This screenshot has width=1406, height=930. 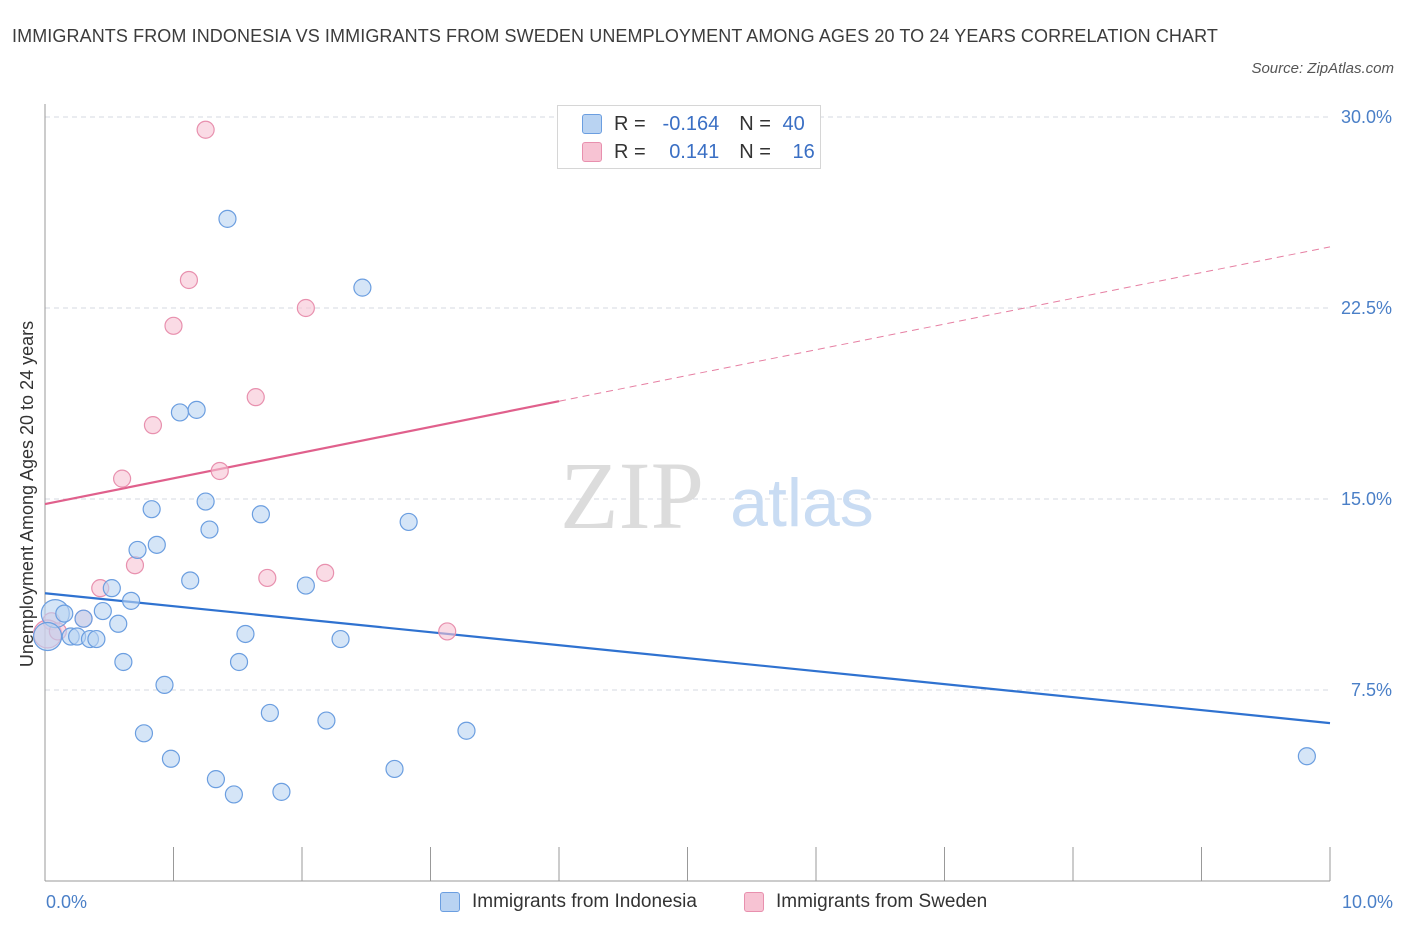 What do you see at coordinates (803, 151) in the screenshot?
I see `legend-n-value-sweden: 16` at bounding box center [803, 151].